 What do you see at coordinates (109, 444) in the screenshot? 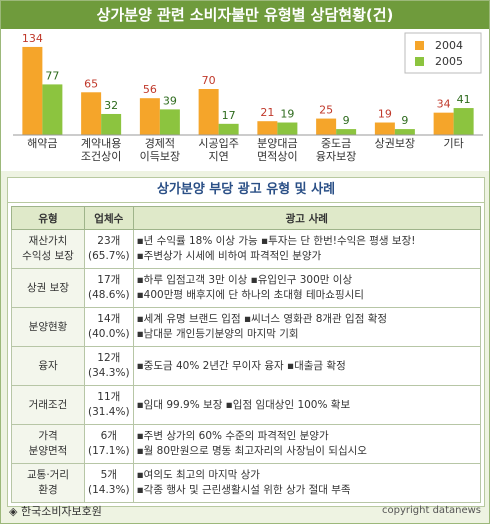
I see `table-cell: 6개 (17.1%)` at bounding box center [109, 444].